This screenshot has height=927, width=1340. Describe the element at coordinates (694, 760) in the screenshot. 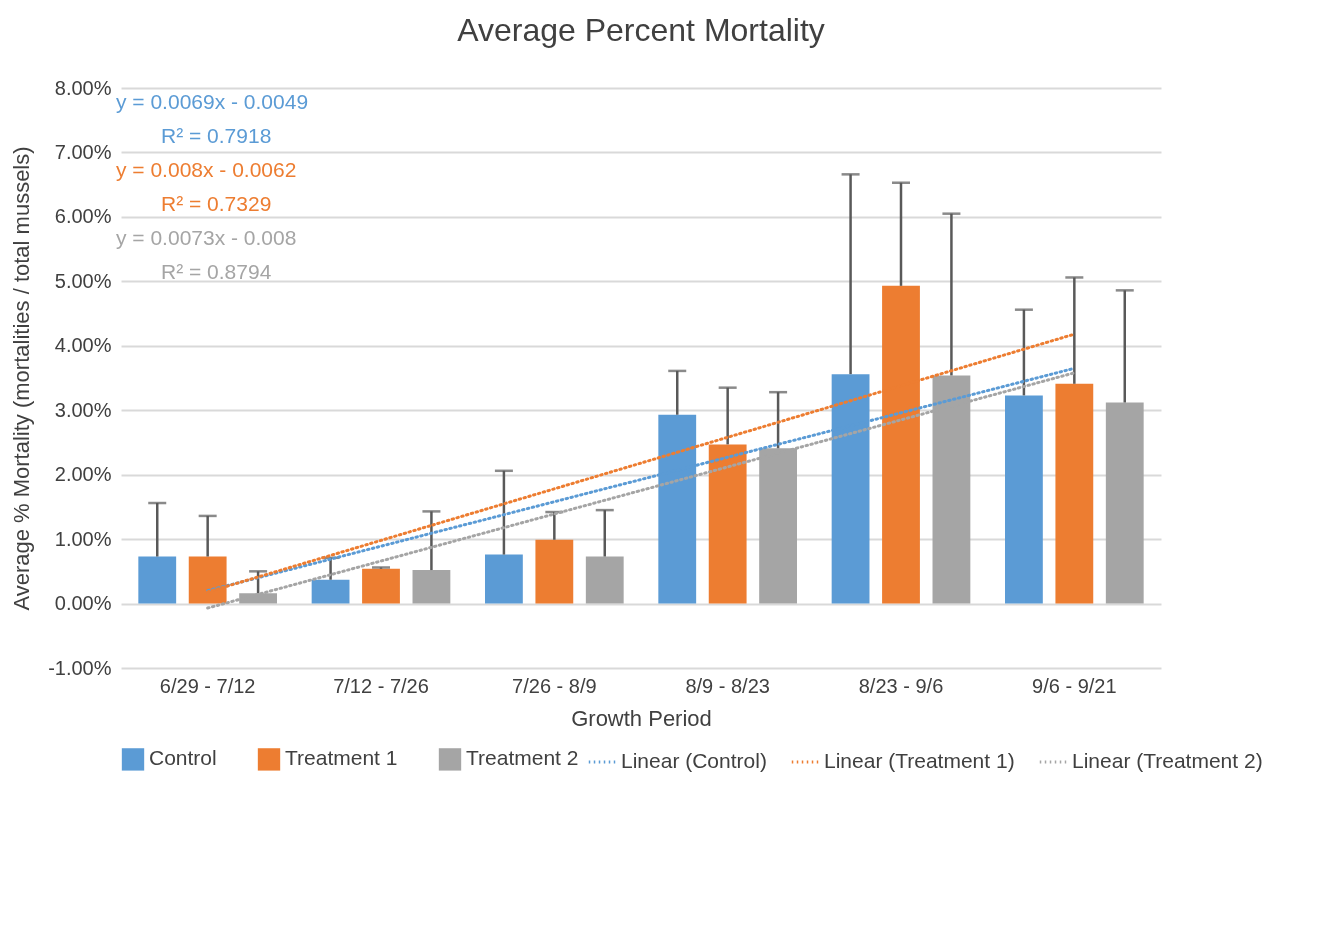

I see `legend-label: Linear (Control)` at that location.